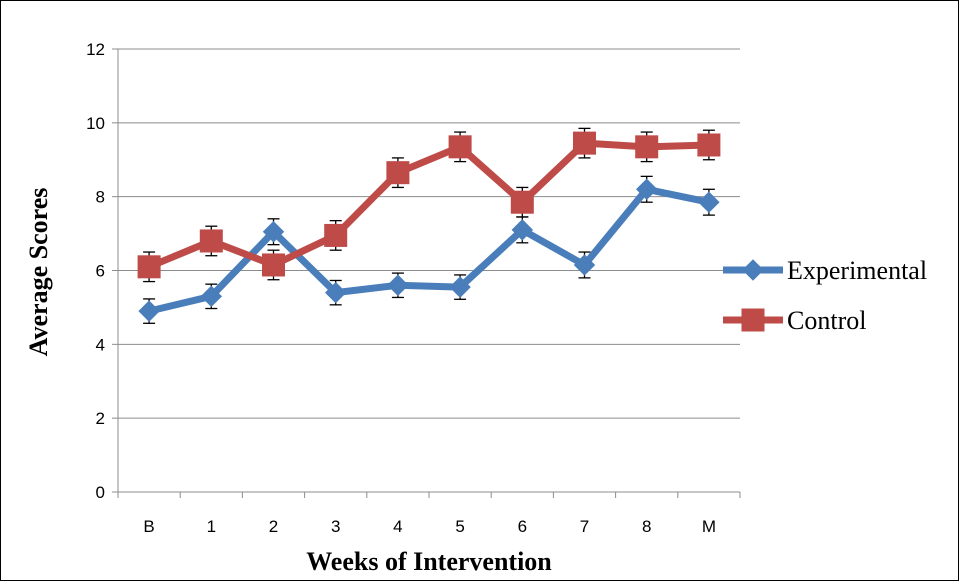 The height and width of the screenshot is (581, 959). What do you see at coordinates (95, 123) in the screenshot?
I see `y-tick-label: 10` at bounding box center [95, 123].